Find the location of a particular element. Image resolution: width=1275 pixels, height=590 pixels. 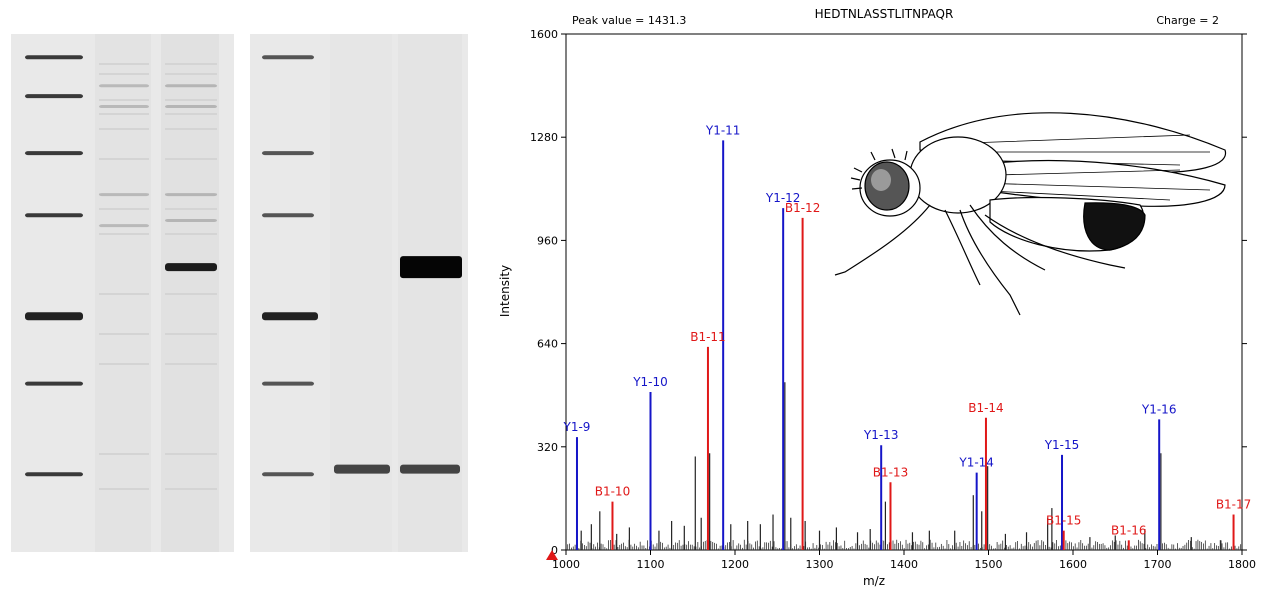

peptide-sequence-title: HEDTNLASSTLITNPAQR is located at coordinates (884, 14).